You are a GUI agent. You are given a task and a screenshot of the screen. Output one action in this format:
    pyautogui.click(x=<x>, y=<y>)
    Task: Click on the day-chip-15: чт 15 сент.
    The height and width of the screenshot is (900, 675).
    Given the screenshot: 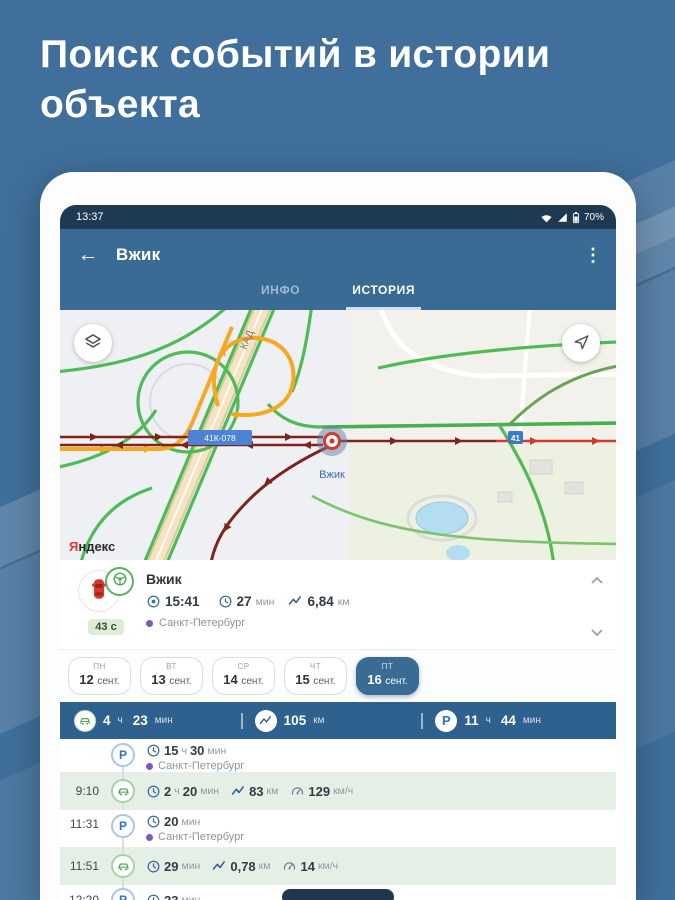 What is the action you would take?
    pyautogui.click(x=315, y=676)
    